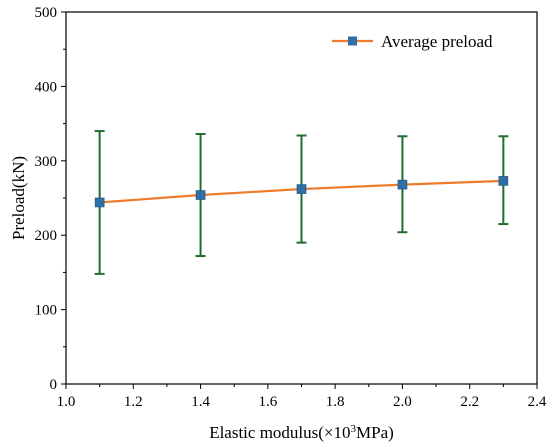 The width and height of the screenshot is (550, 446). I want to click on y-tick-label: 200, so click(46, 236).